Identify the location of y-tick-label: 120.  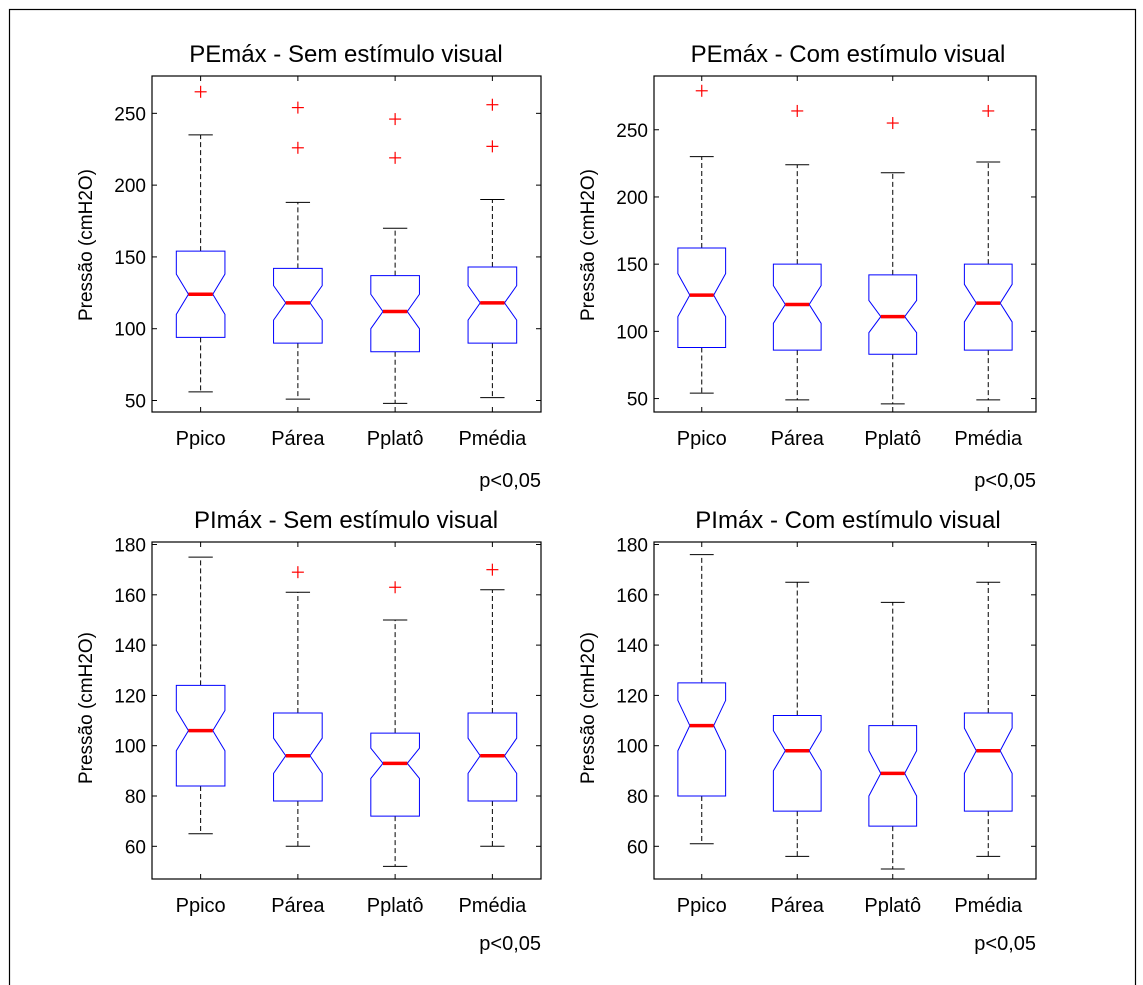
(632, 696).